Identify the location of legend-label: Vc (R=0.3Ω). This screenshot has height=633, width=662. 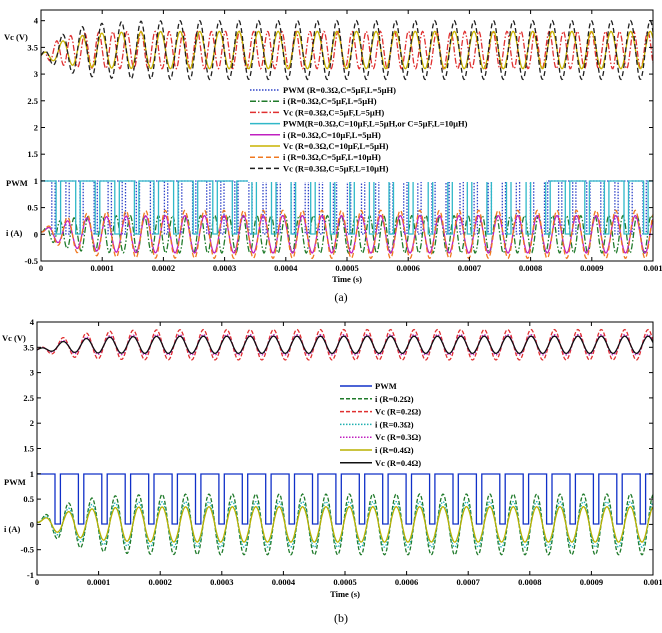
(398, 437).